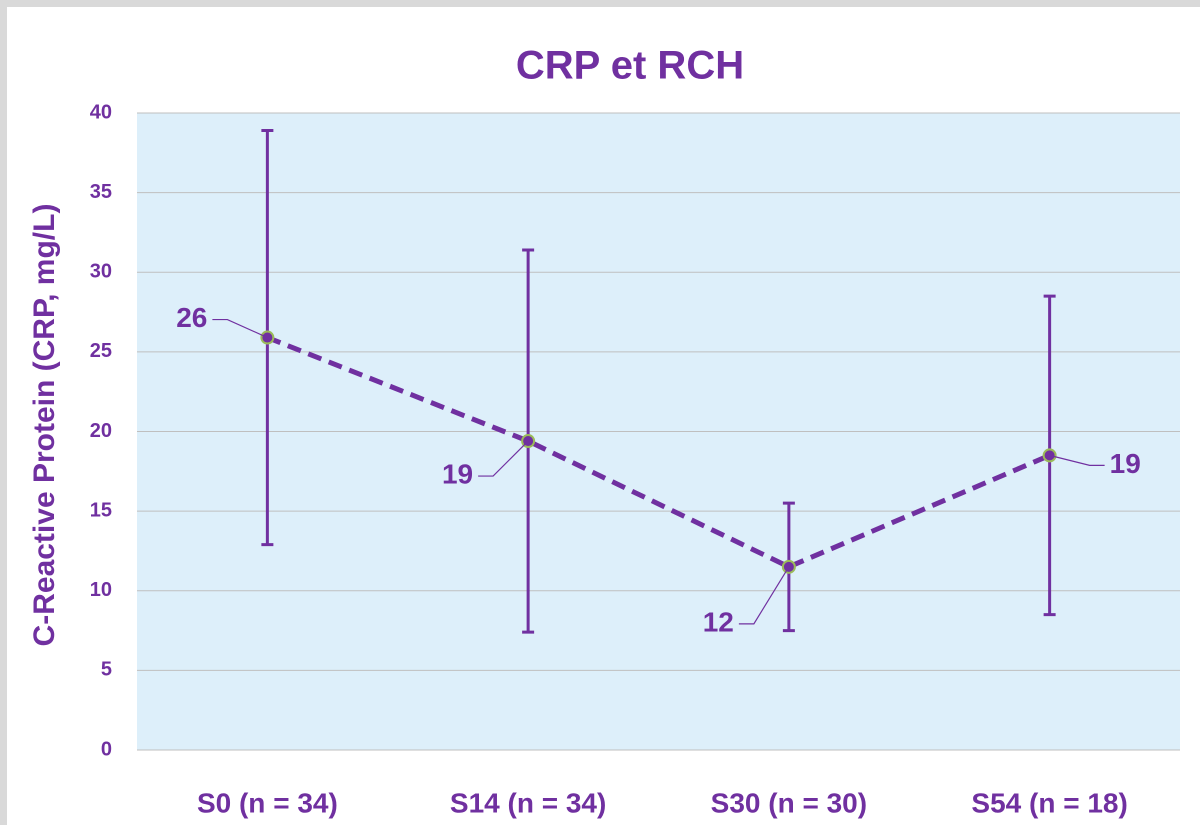  Describe the element at coordinates (106, 670) in the screenshot. I see `y-tick-label: 5` at that location.